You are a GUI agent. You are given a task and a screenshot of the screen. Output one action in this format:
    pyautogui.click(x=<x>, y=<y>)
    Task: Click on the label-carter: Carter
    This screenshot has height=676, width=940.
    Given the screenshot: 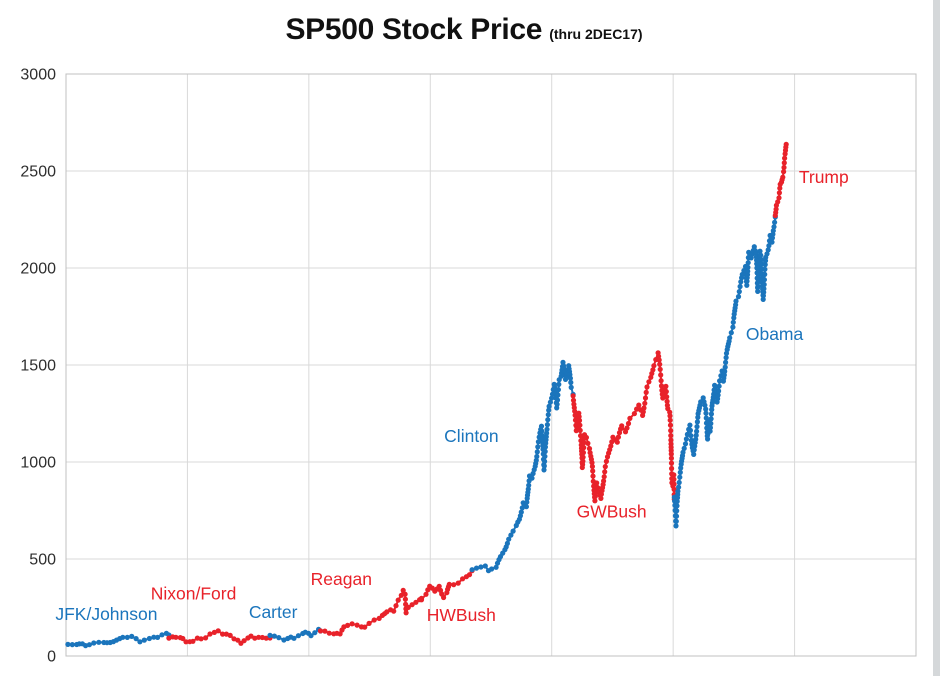 What is the action you would take?
    pyautogui.click(x=273, y=612)
    